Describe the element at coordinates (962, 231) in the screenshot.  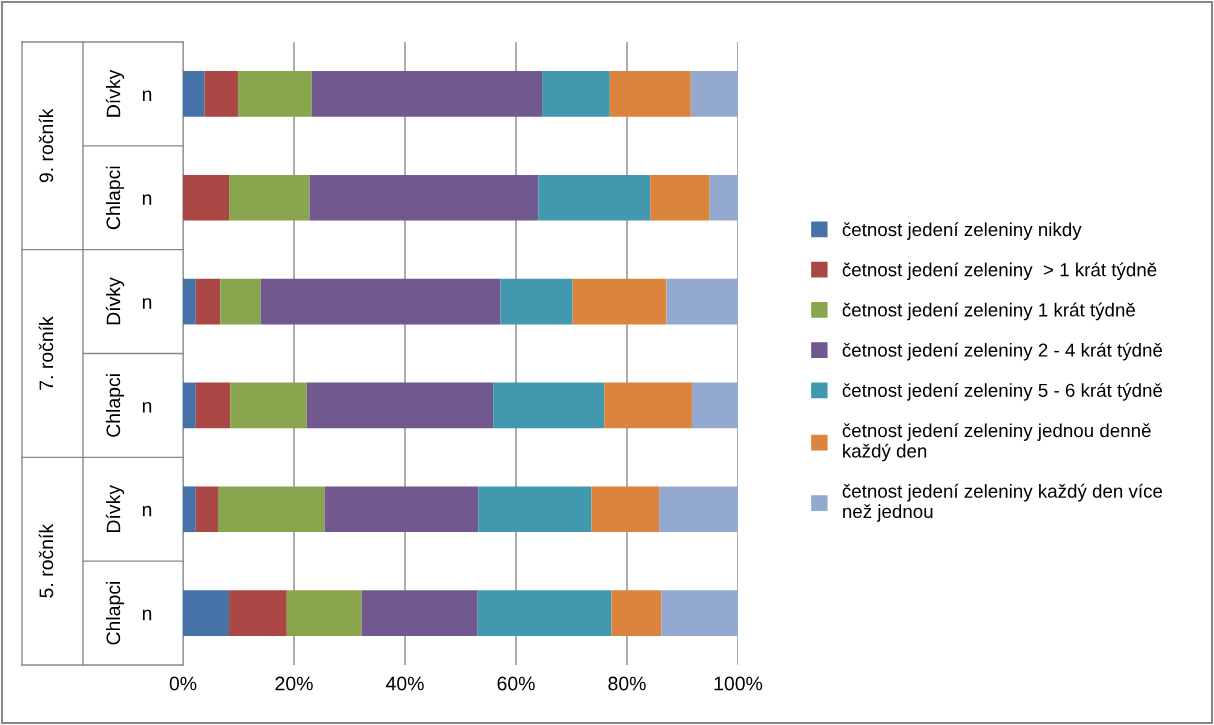
I see `legend-label: četnost jedení zeleniny nikdy` at that location.